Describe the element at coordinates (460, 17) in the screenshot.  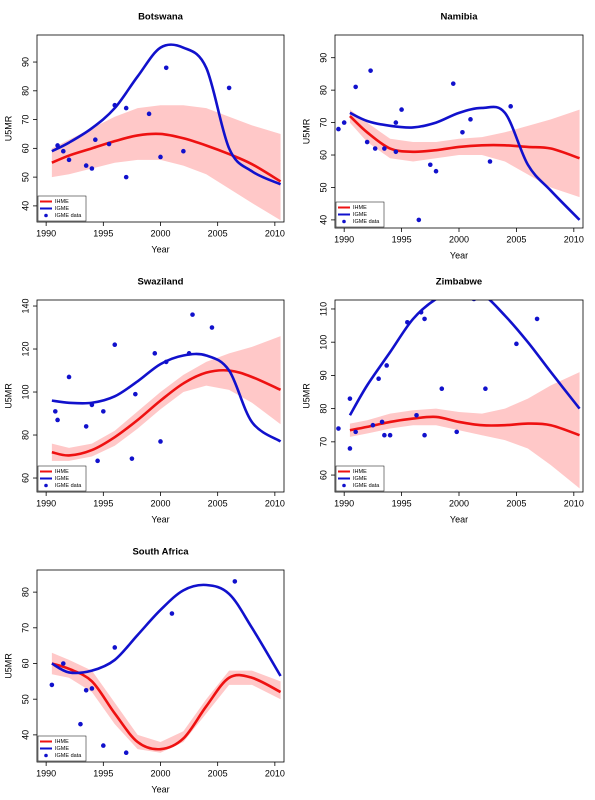
I see `chart-title: Namibia` at that location.